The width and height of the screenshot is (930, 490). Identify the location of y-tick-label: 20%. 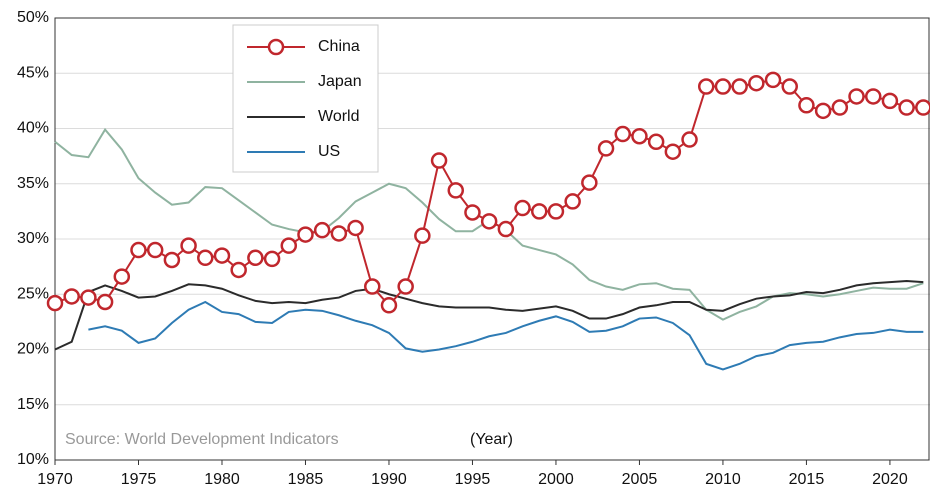
(33, 349).